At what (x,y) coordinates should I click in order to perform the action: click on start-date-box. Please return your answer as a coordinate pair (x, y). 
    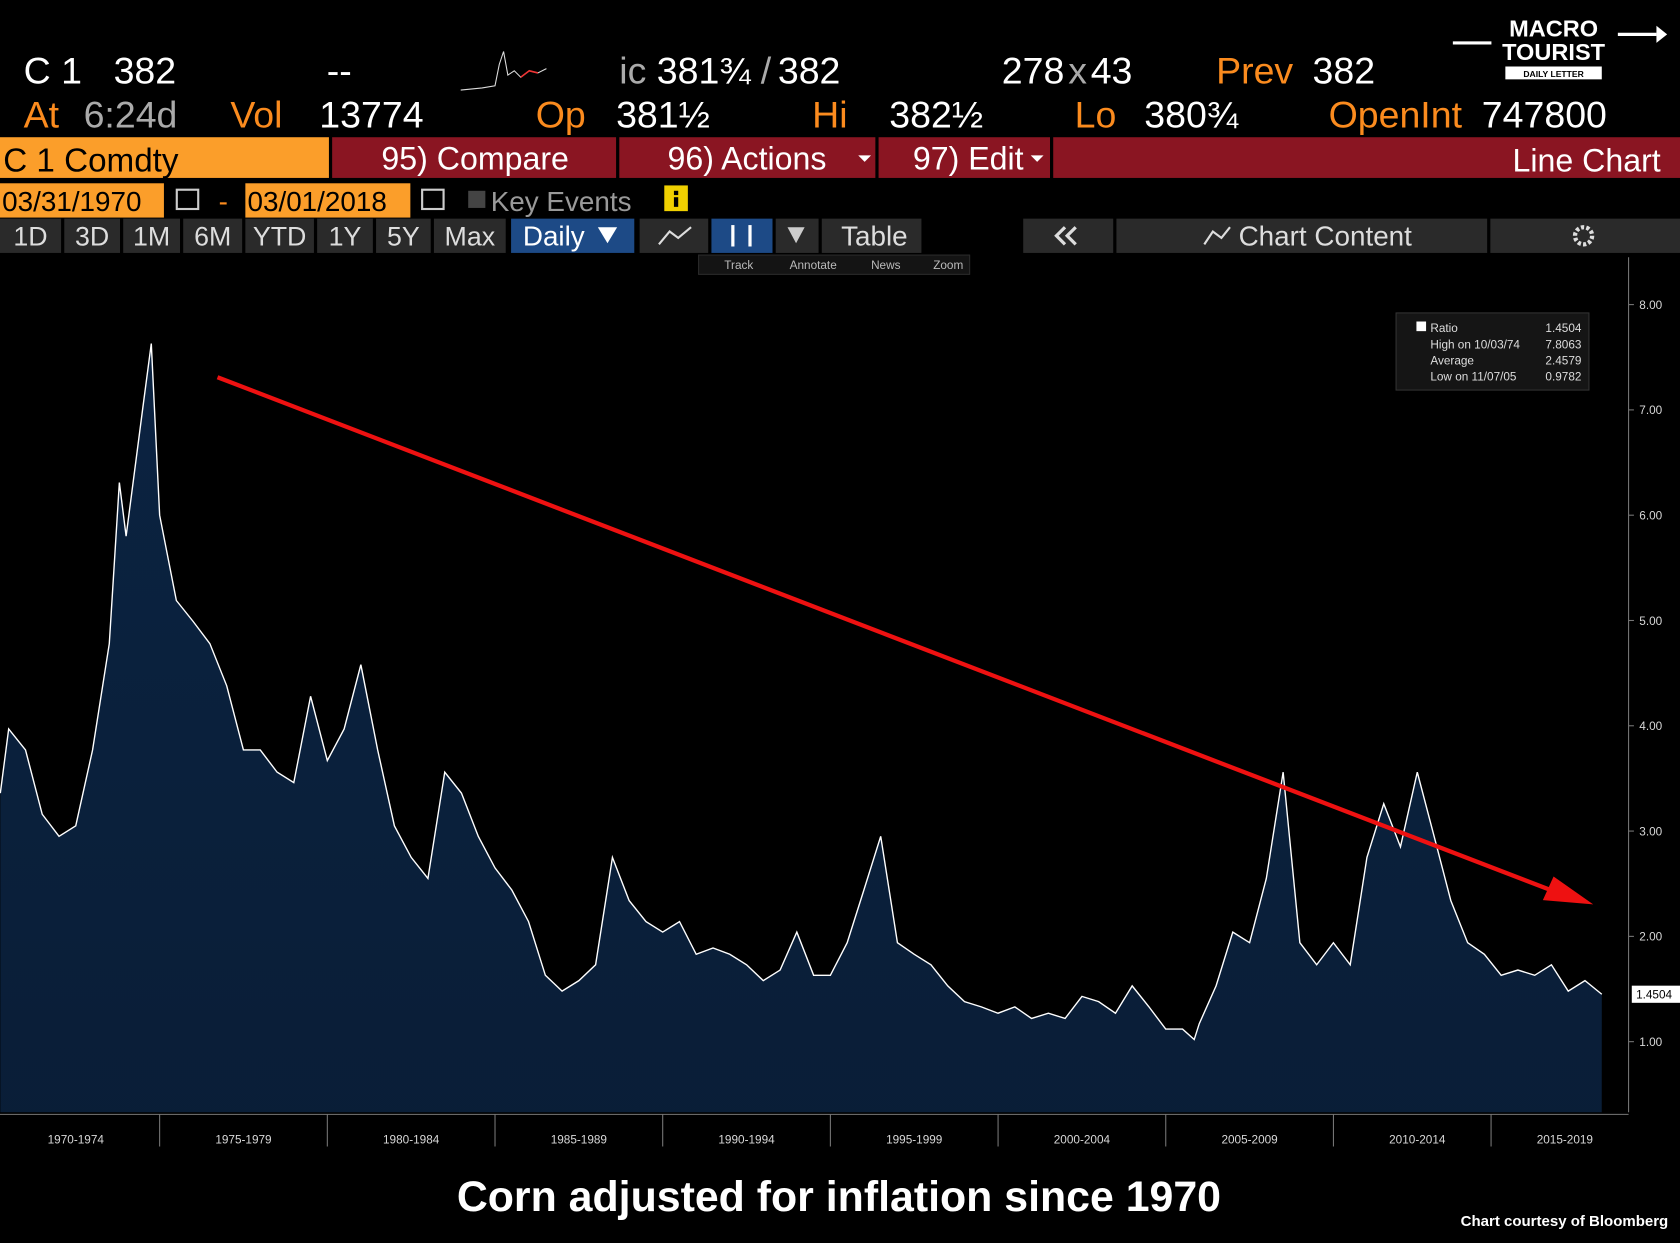
    Looking at the image, I should click on (82, 200).